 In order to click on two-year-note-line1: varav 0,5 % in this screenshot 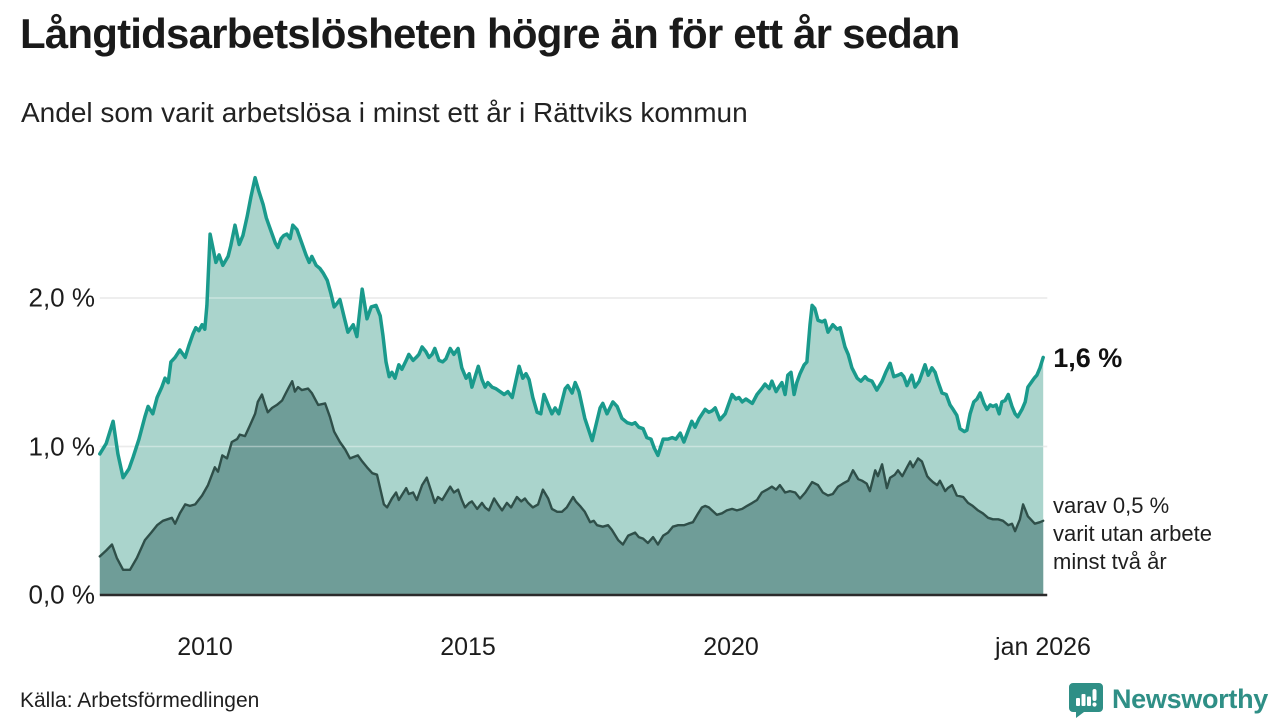, I will do `click(1111, 505)`.